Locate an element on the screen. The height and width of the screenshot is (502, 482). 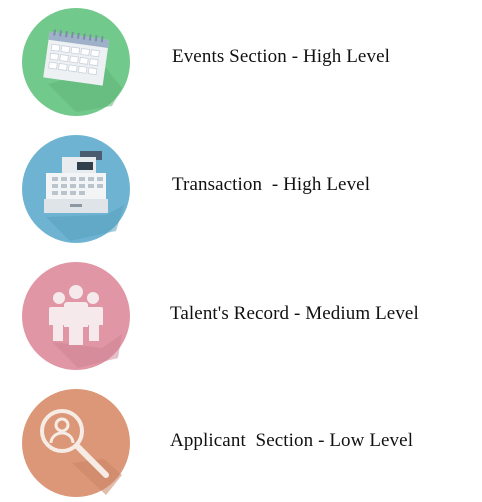
cash-register-icon is located at coordinates (76, 189).